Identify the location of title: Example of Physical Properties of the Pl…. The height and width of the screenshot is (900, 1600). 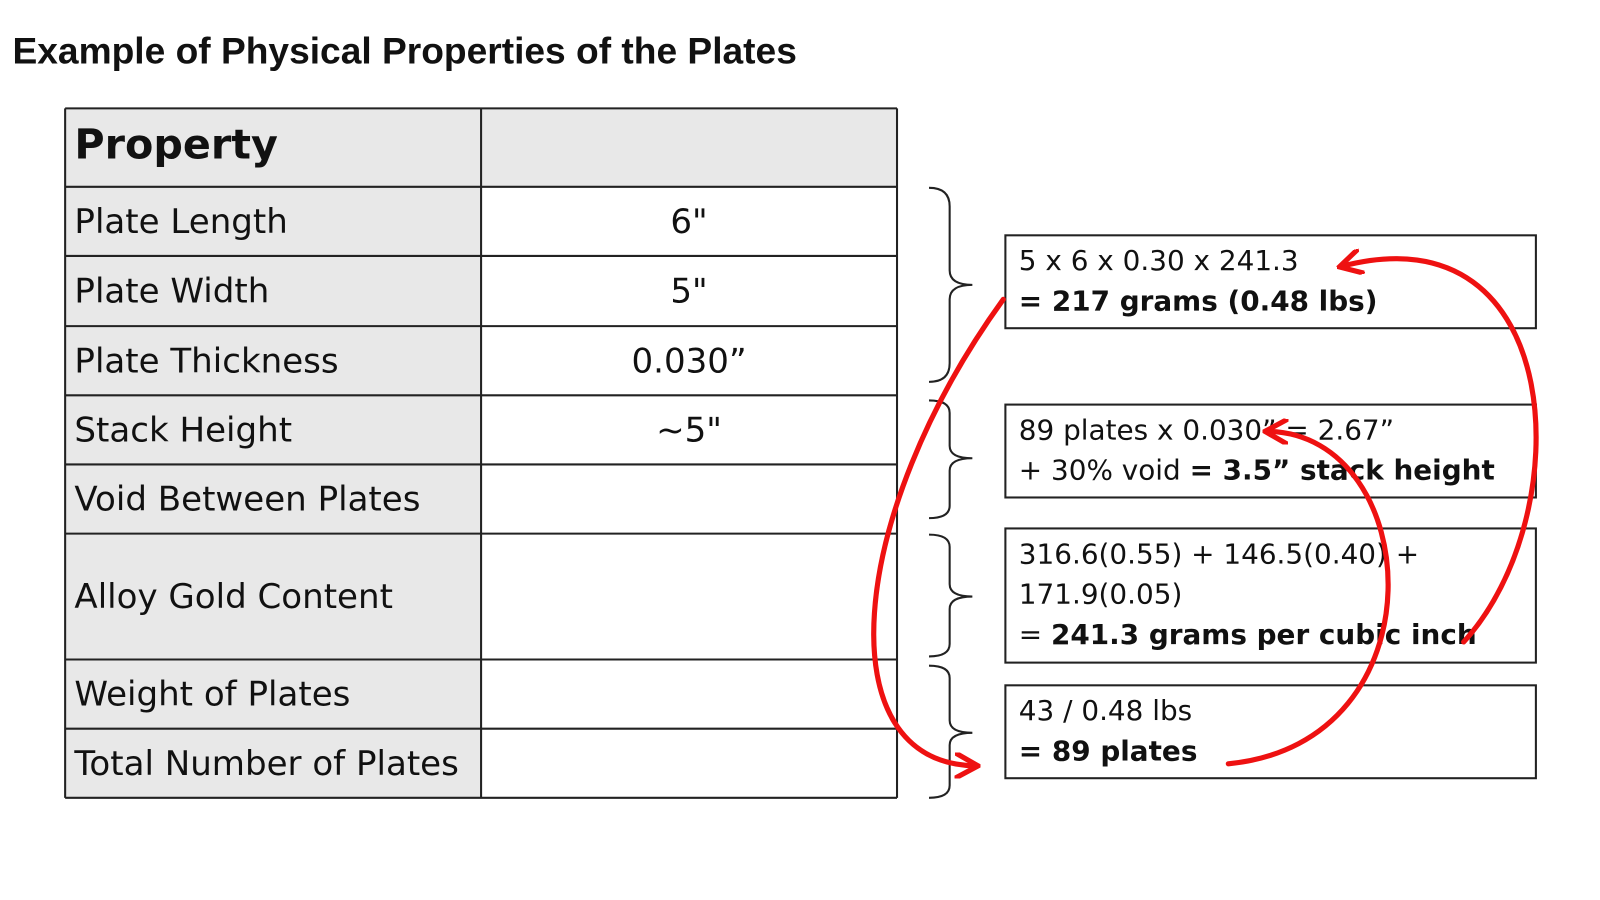
(404, 50).